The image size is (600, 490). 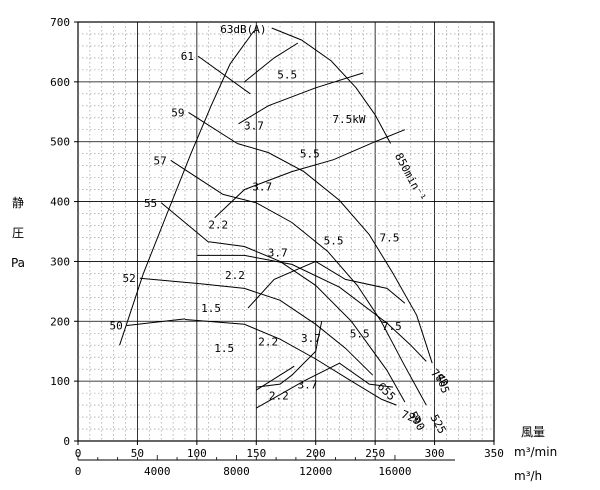 I want to click on y-tick-label: 600, so click(x=60, y=82).